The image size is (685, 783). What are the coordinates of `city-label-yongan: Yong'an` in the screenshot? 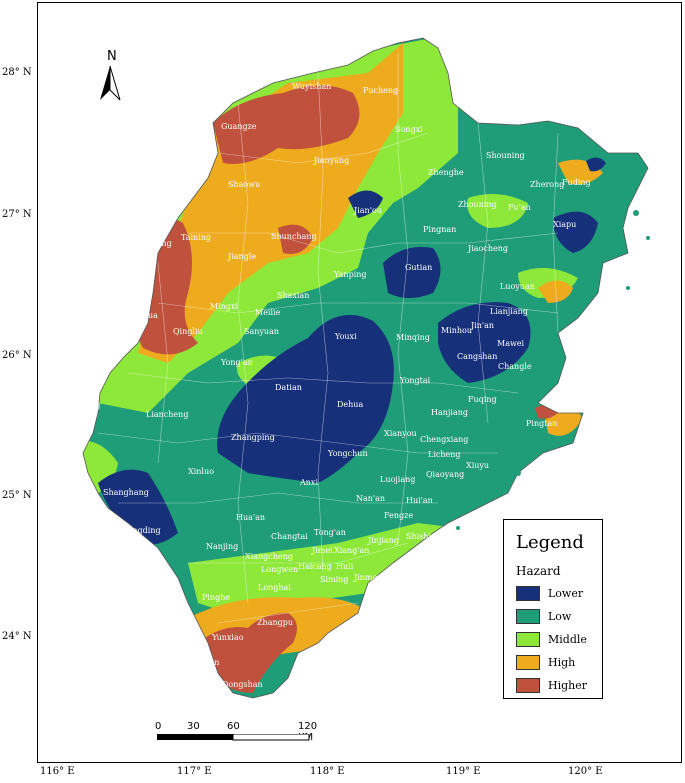 It's located at (236, 362).